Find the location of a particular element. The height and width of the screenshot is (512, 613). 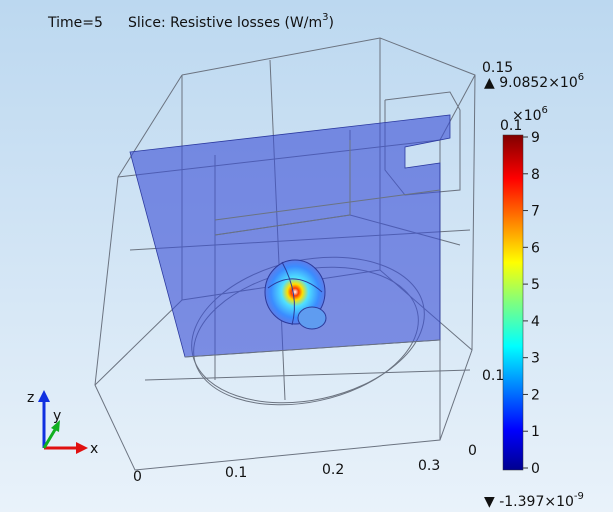

colorbar-tick-label: 0 is located at coordinates (535, 469).